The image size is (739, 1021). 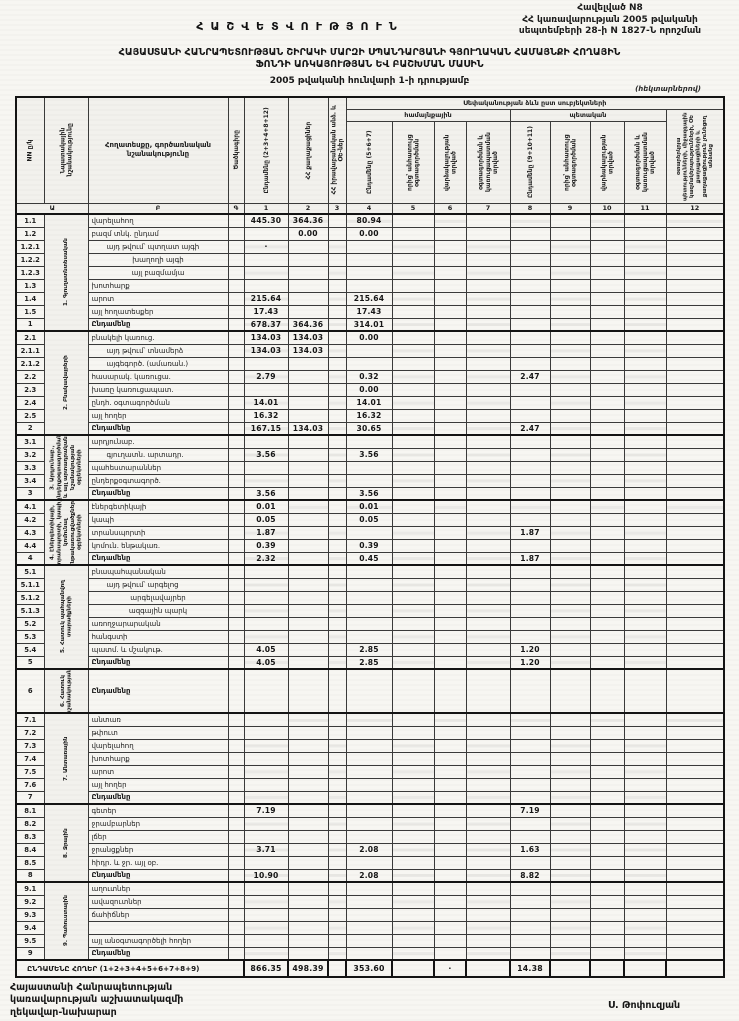 What do you see at coordinates (308, 150) in the screenshot?
I see `col2-header: ՀՀ քաղաքացիներ` at bounding box center [308, 150].